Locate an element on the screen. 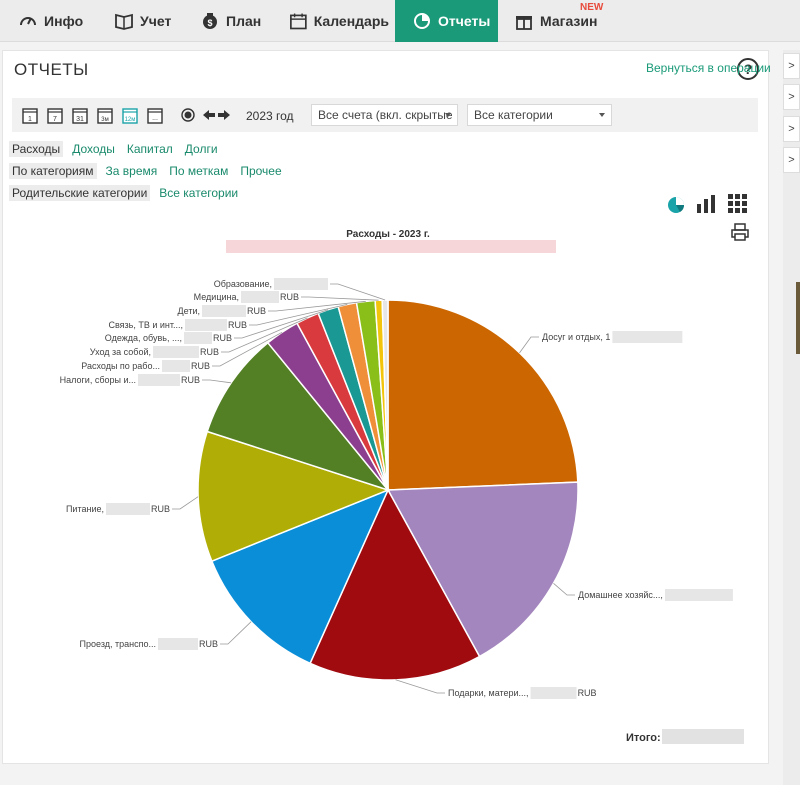 Image resolution: width=800 pixels, height=785 pixels. filter-parent-categories: Родительские категории is located at coordinates (80, 193).